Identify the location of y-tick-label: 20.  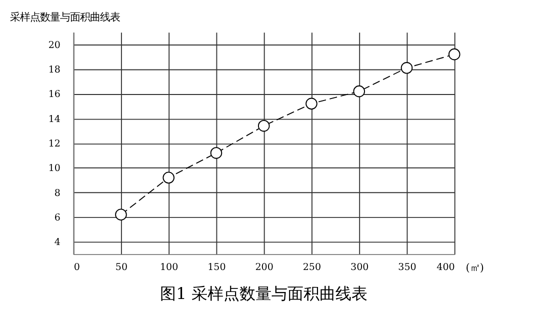
(54, 45).